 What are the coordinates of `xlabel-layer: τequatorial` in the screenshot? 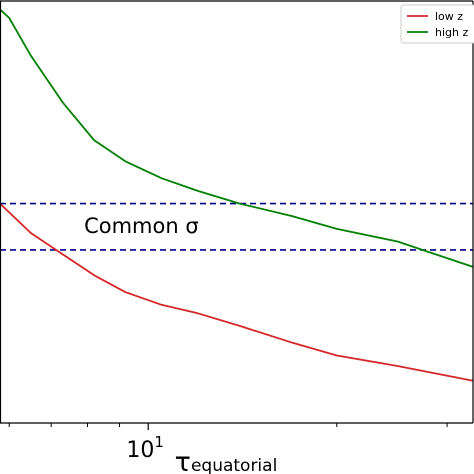 It's located at (226, 460).